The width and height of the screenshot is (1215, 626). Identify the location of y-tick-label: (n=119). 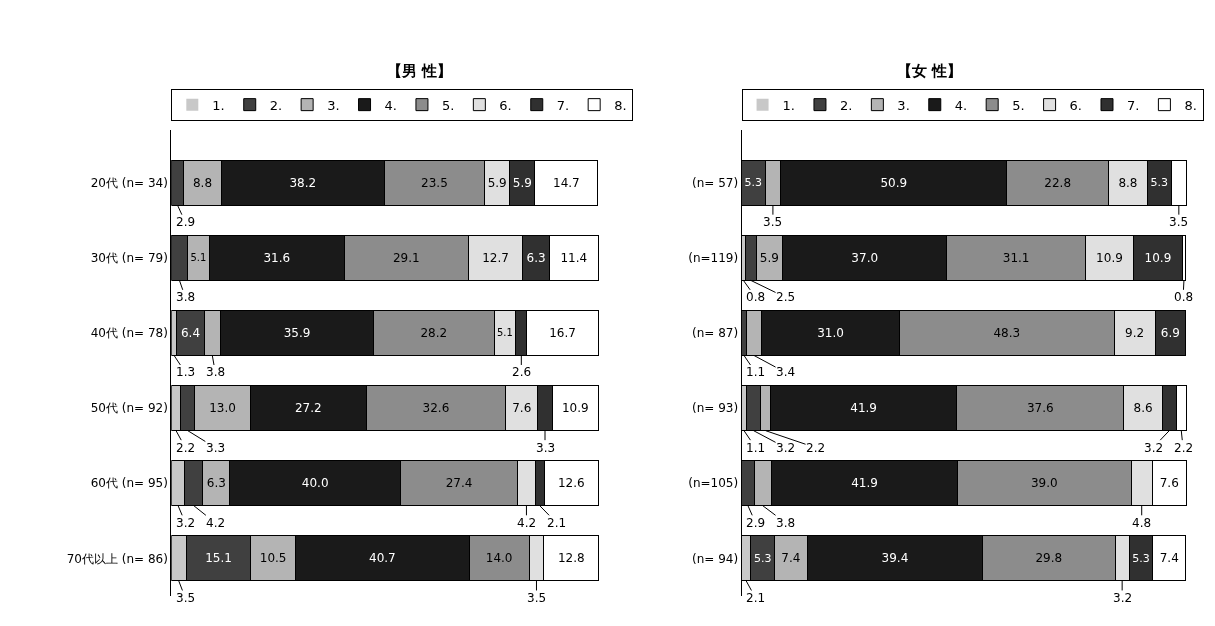
(713, 257).